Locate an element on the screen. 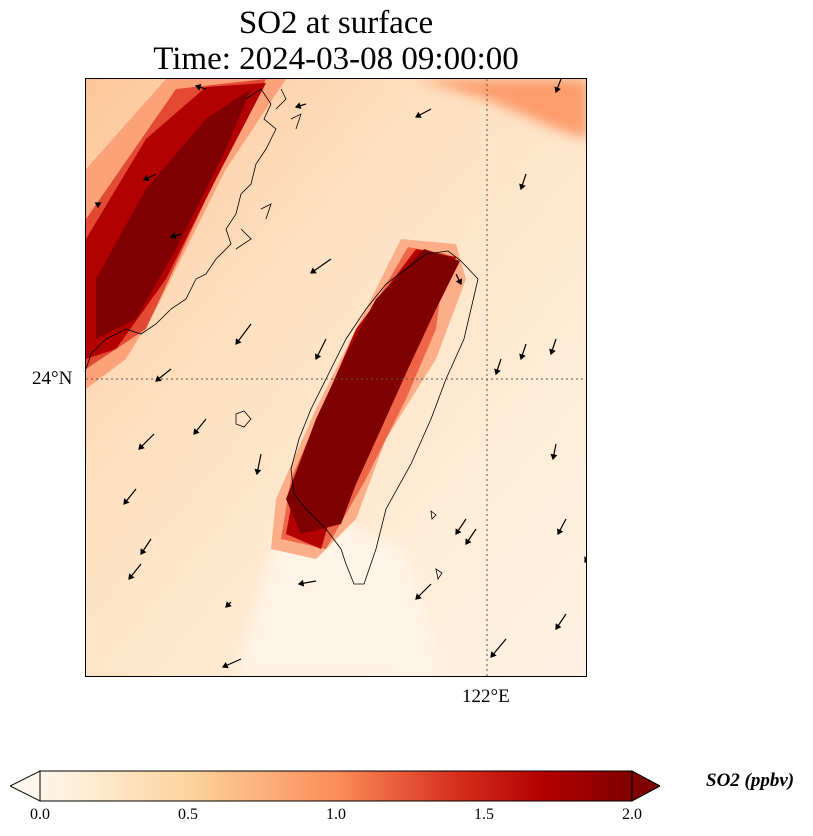  taiwan-coast is located at coordinates (384, 417).